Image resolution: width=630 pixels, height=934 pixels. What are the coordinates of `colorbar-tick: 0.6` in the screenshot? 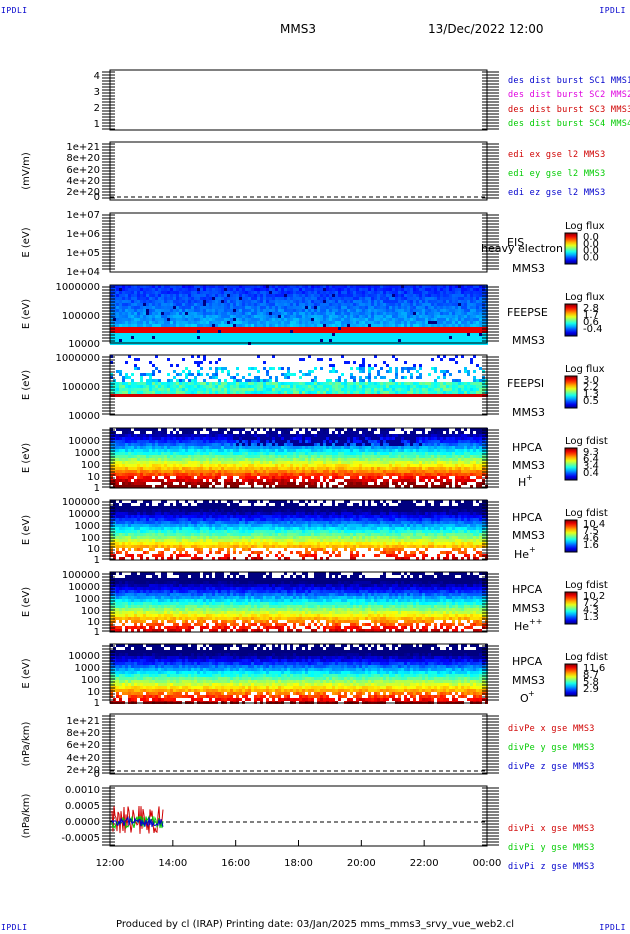 It's located at (591, 322).